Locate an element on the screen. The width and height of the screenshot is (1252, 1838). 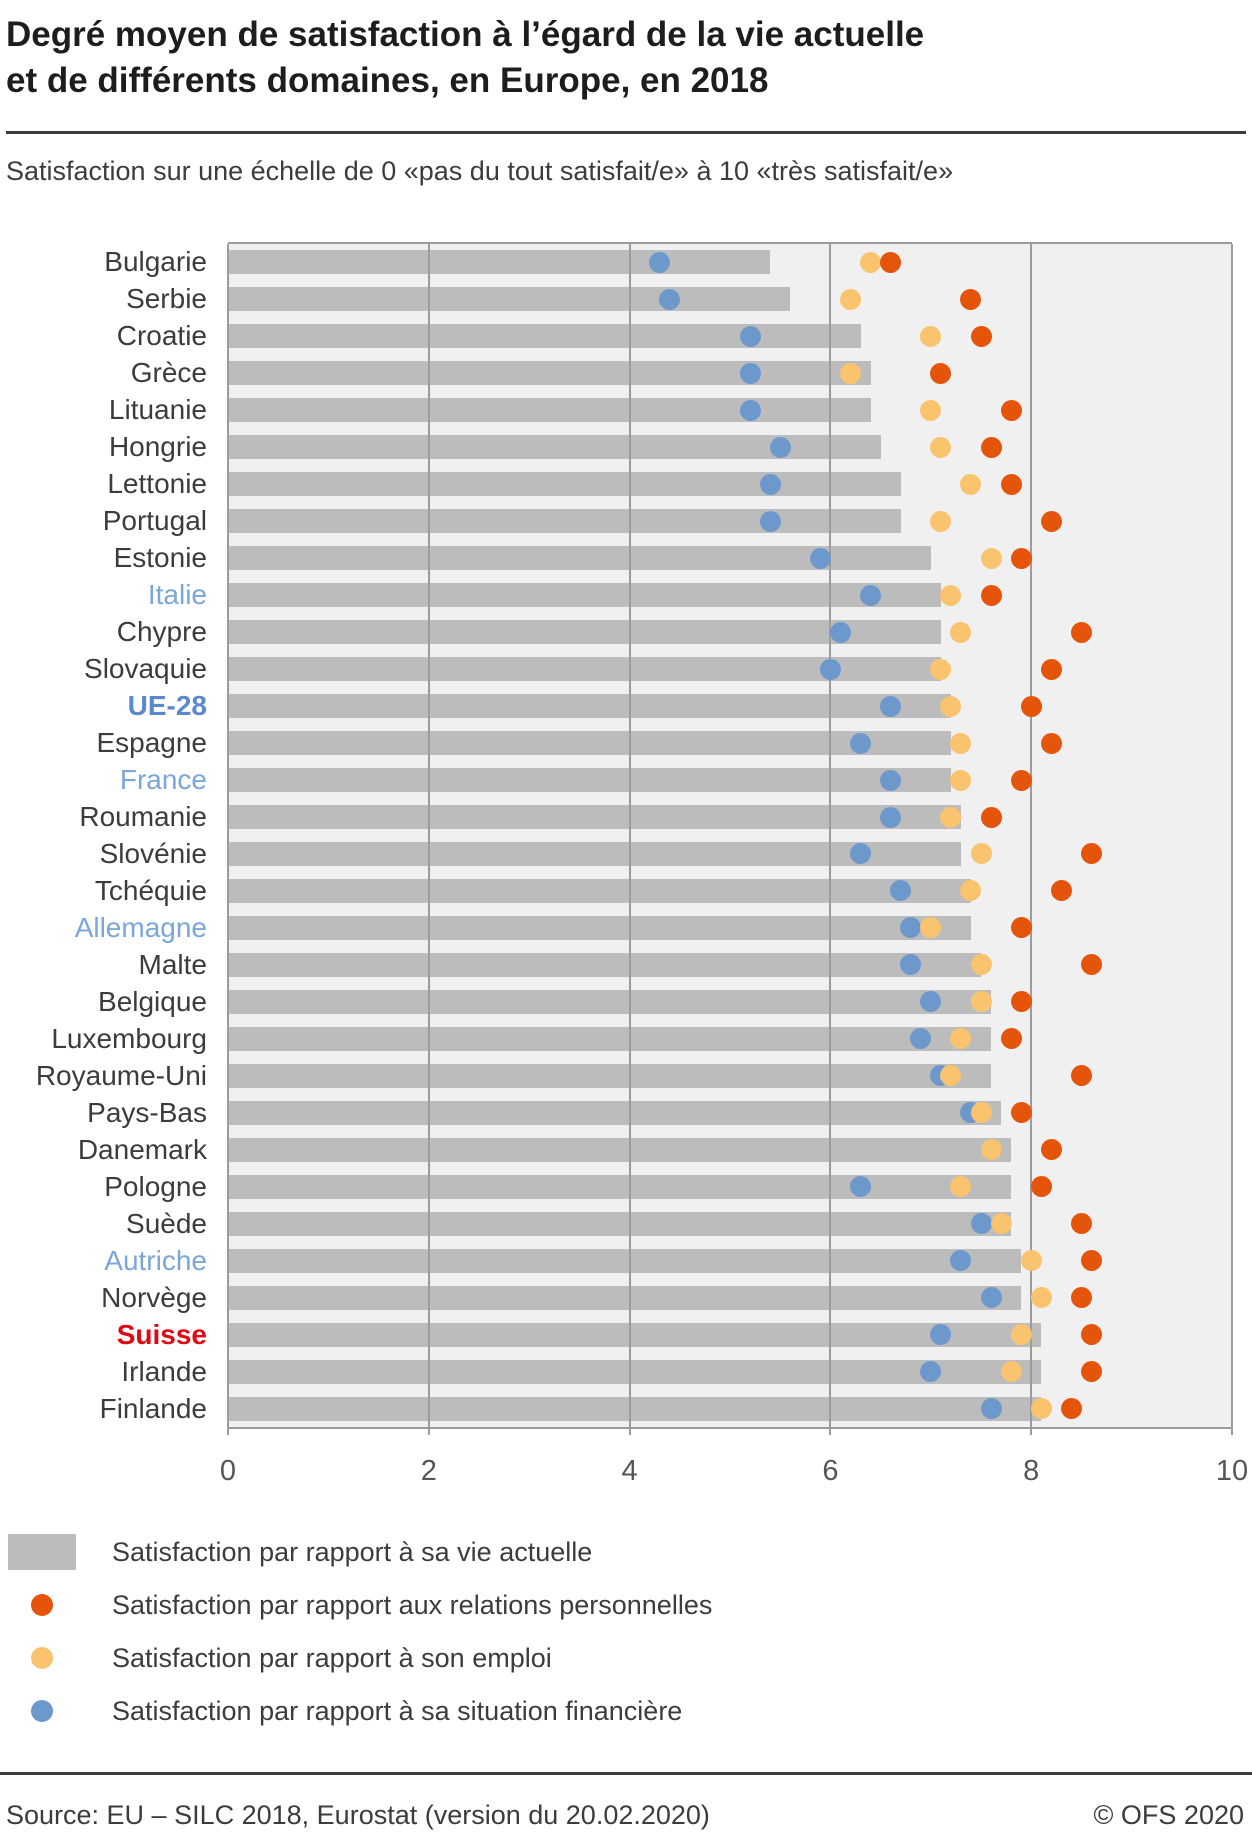
country-label: Slovaquie is located at coordinates (145, 669).